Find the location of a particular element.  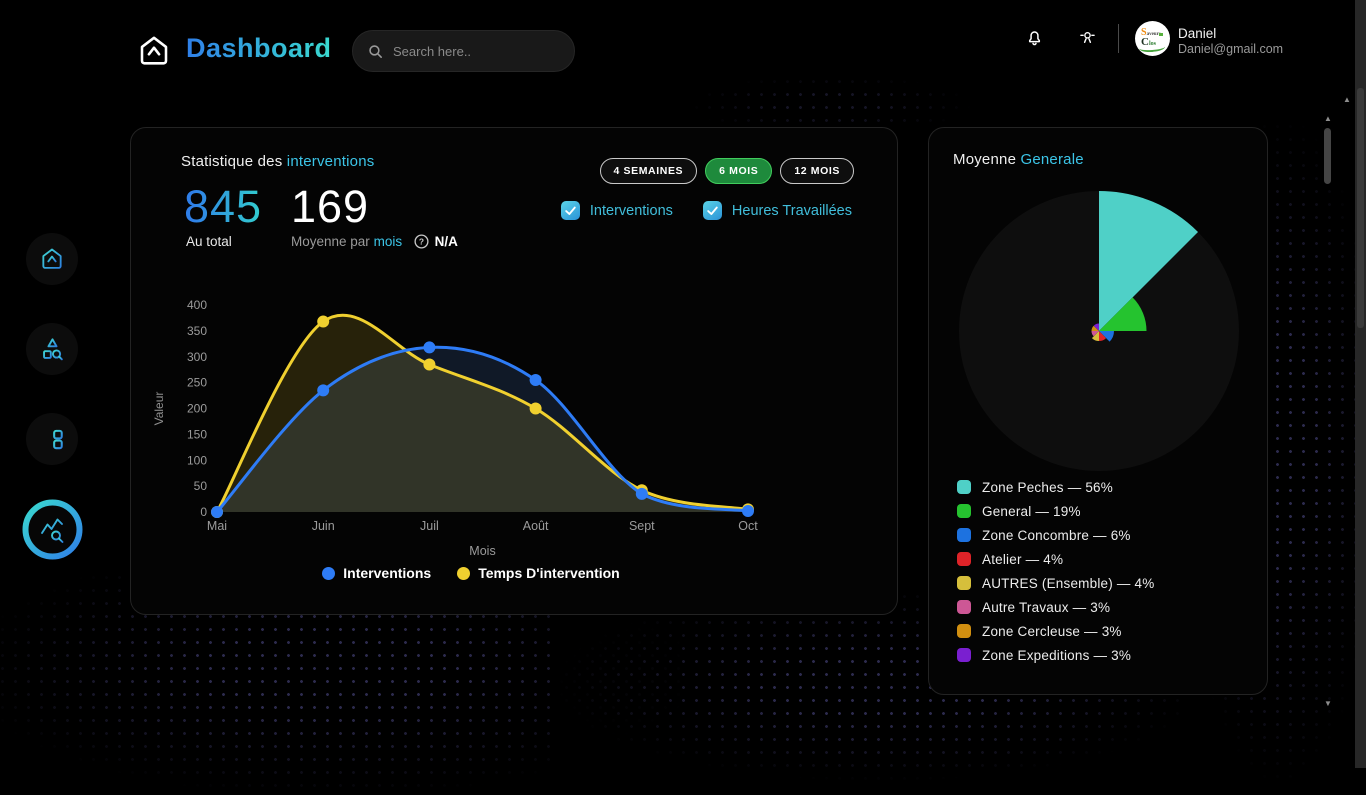

y-tick-label: 100 is located at coordinates (197, 460).